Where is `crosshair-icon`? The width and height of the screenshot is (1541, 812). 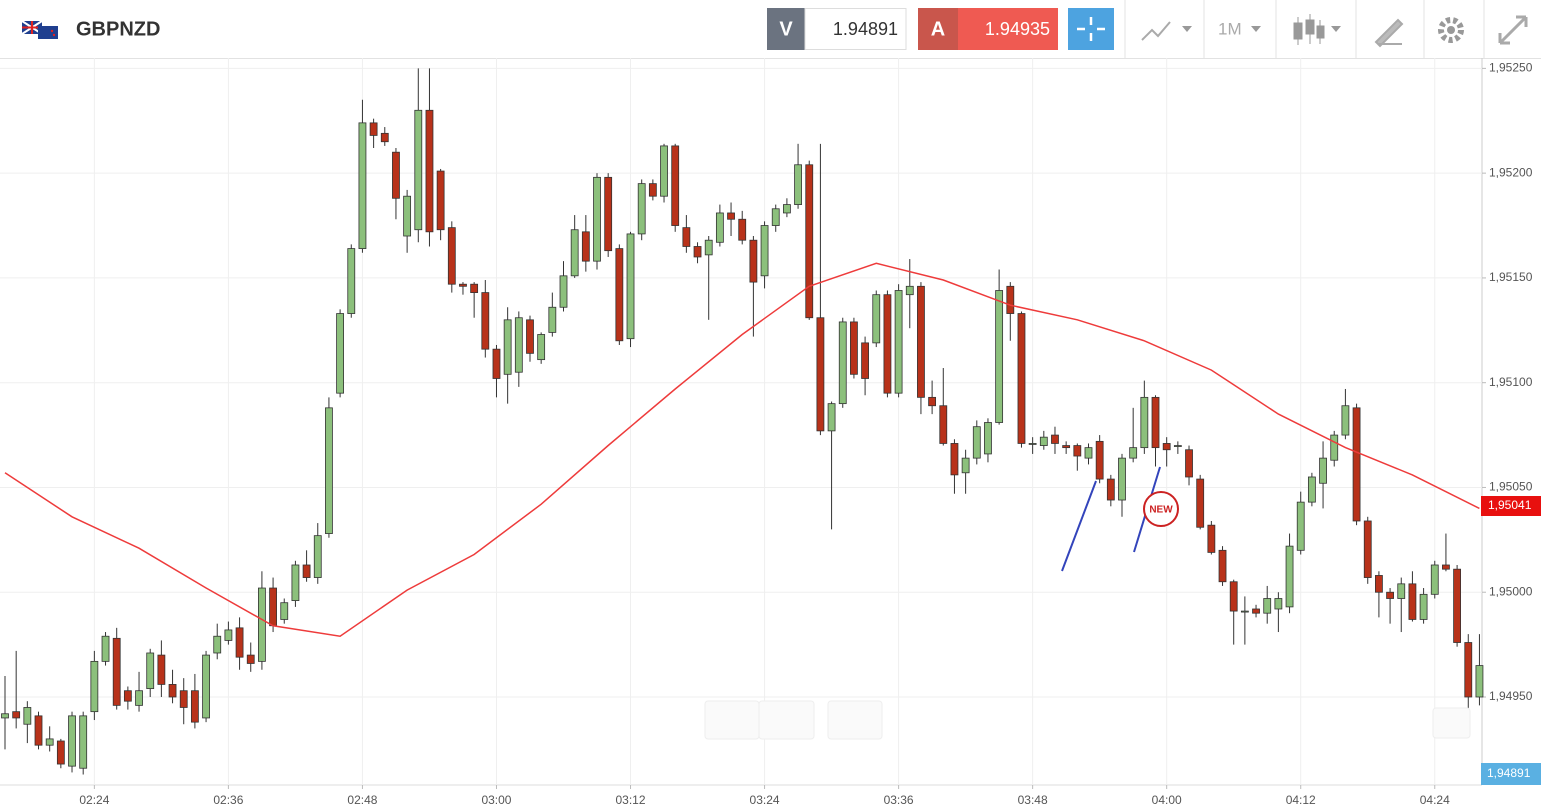 crosshair-icon is located at coordinates (1091, 29).